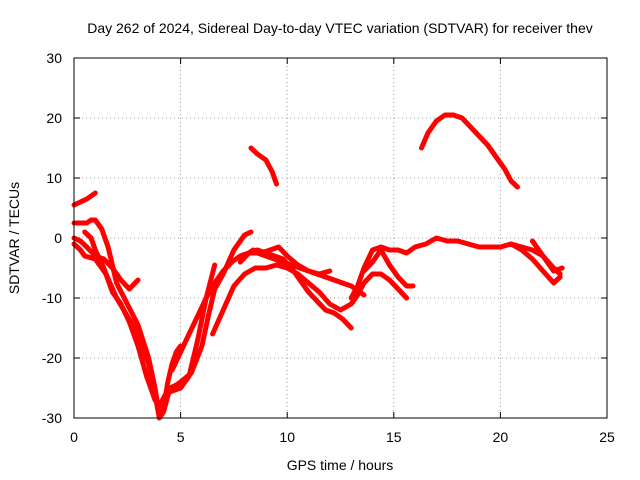 This screenshot has width=640, height=480. What do you see at coordinates (52, 418) in the screenshot?
I see `y-tick-label: -30` at bounding box center [52, 418].